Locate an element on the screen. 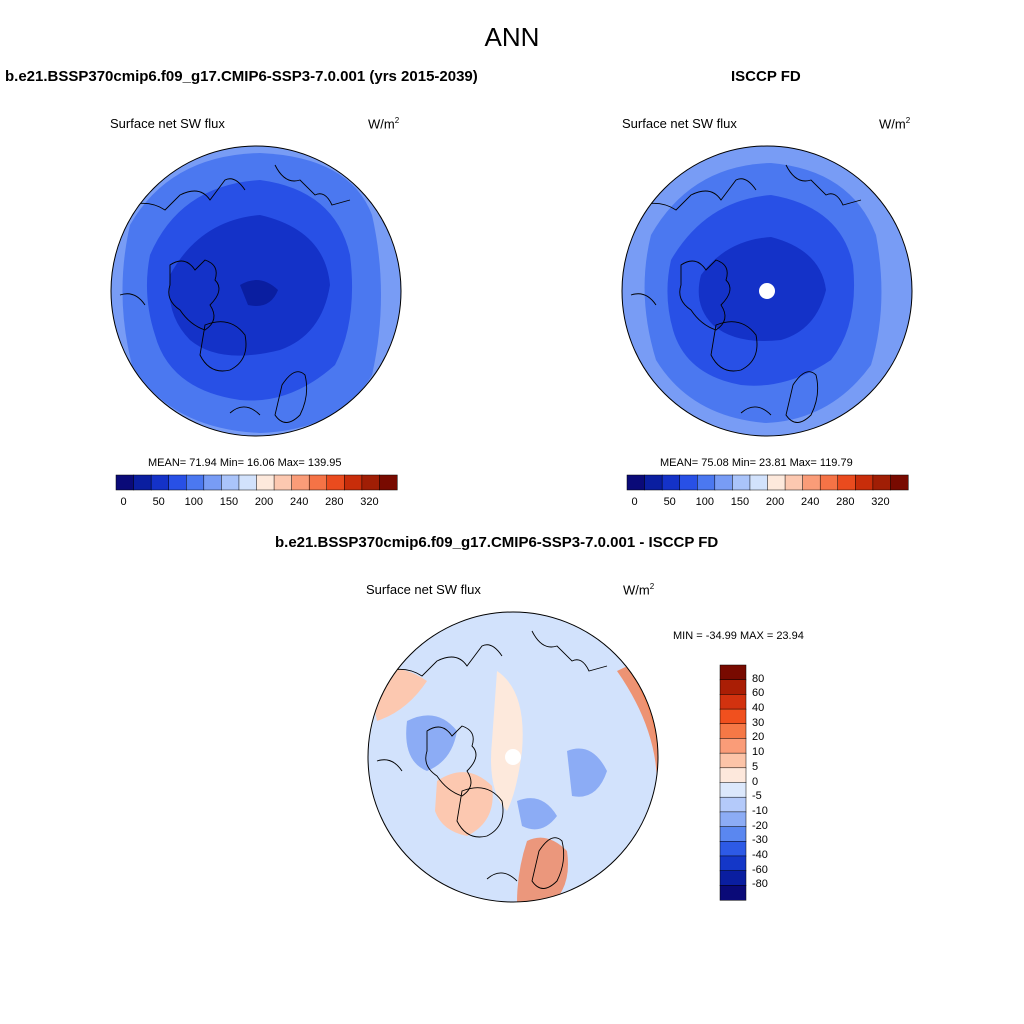 The width and height of the screenshot is (1024, 1024). right-colorbar-tick-label: 320 is located at coordinates (880, 502).